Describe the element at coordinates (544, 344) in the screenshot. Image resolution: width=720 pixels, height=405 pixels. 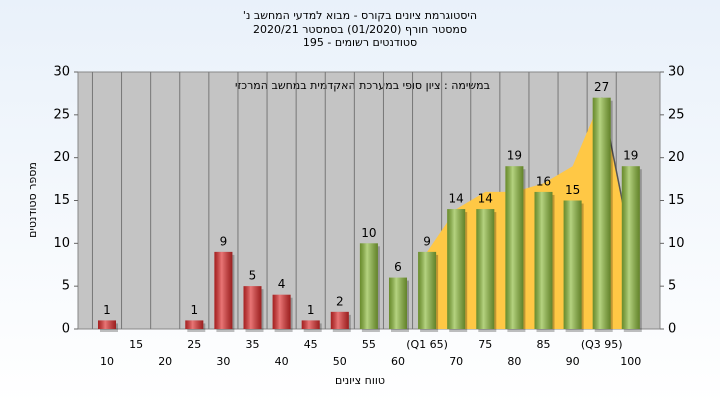
I see `x-tick-label: 85` at that location.